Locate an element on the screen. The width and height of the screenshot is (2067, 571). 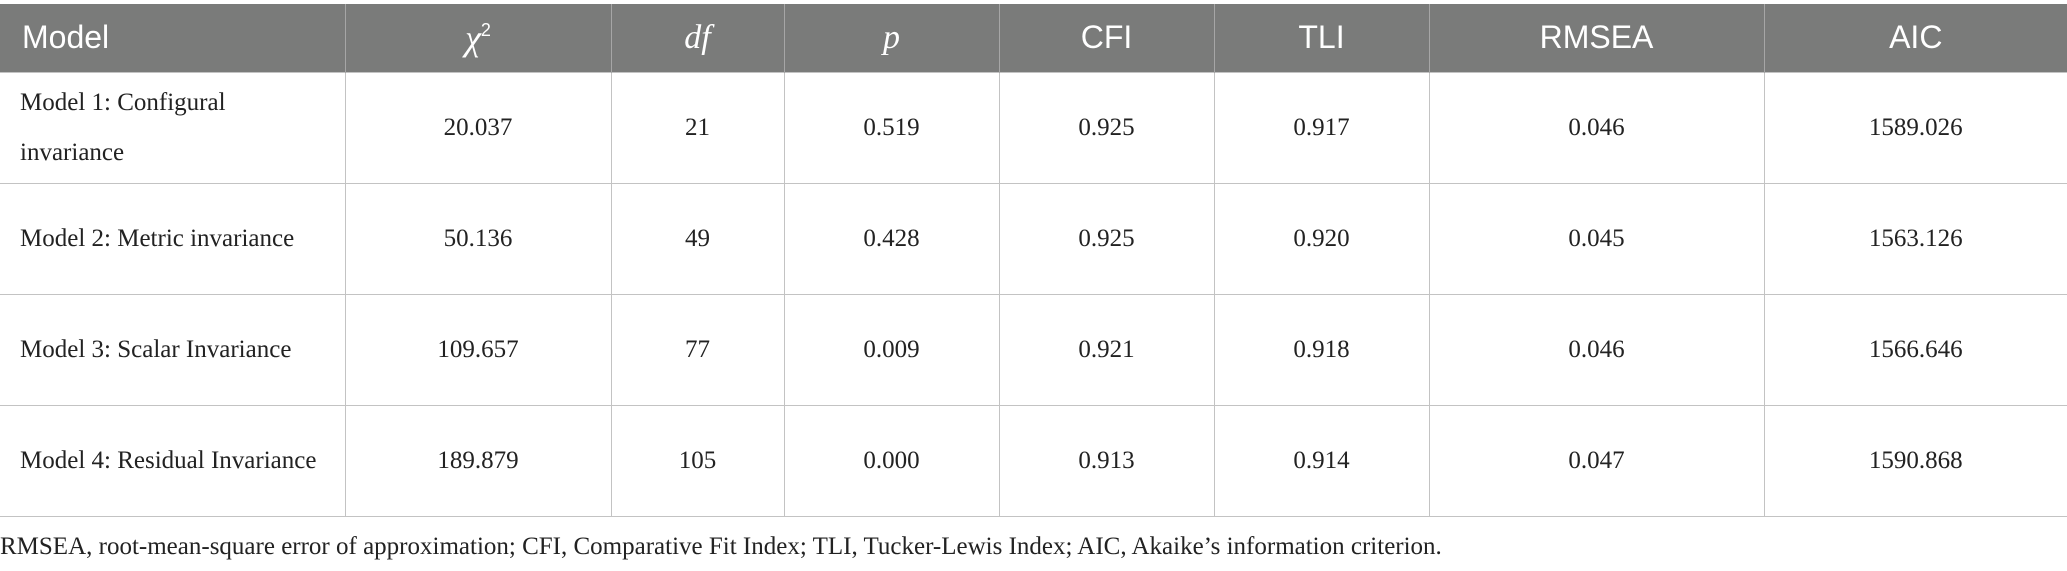
chi-superscript: 2 is located at coordinates (485, 29).